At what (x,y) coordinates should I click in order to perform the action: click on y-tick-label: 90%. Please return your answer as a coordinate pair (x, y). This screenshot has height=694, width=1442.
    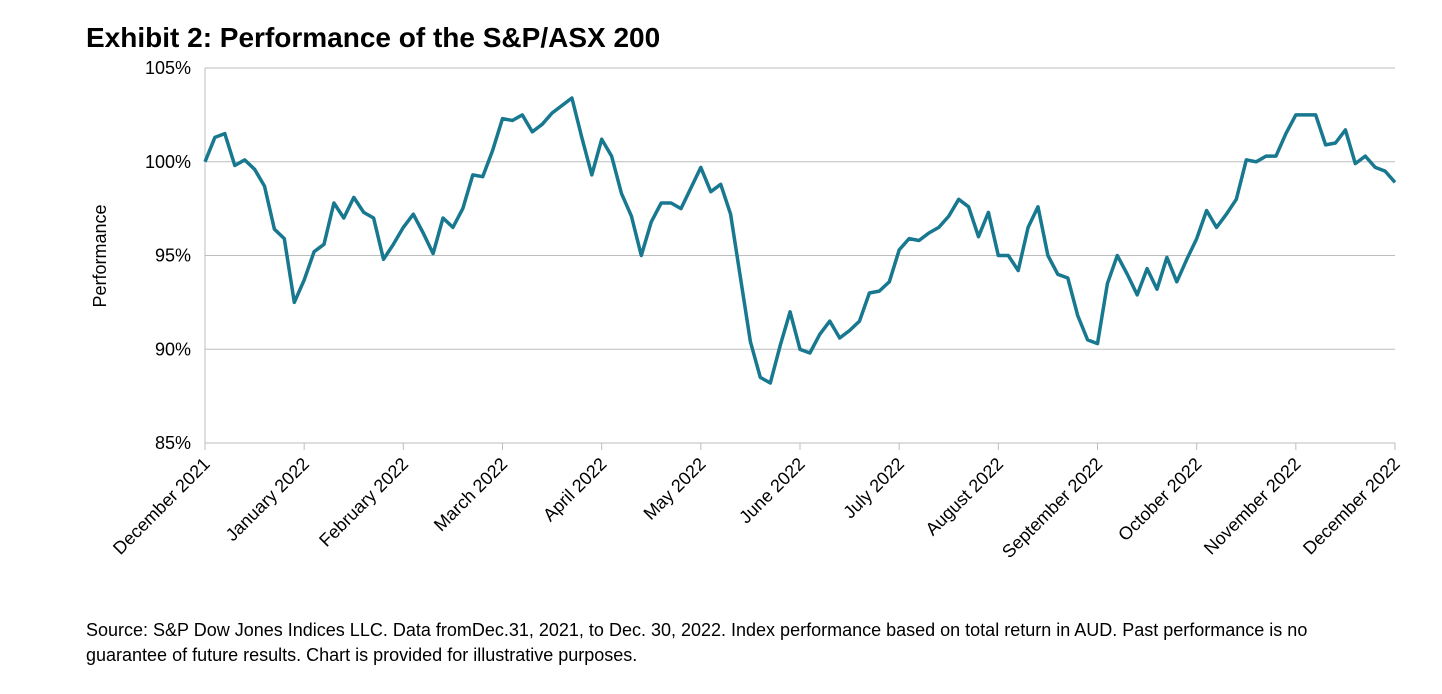
    Looking at the image, I should click on (173, 349).